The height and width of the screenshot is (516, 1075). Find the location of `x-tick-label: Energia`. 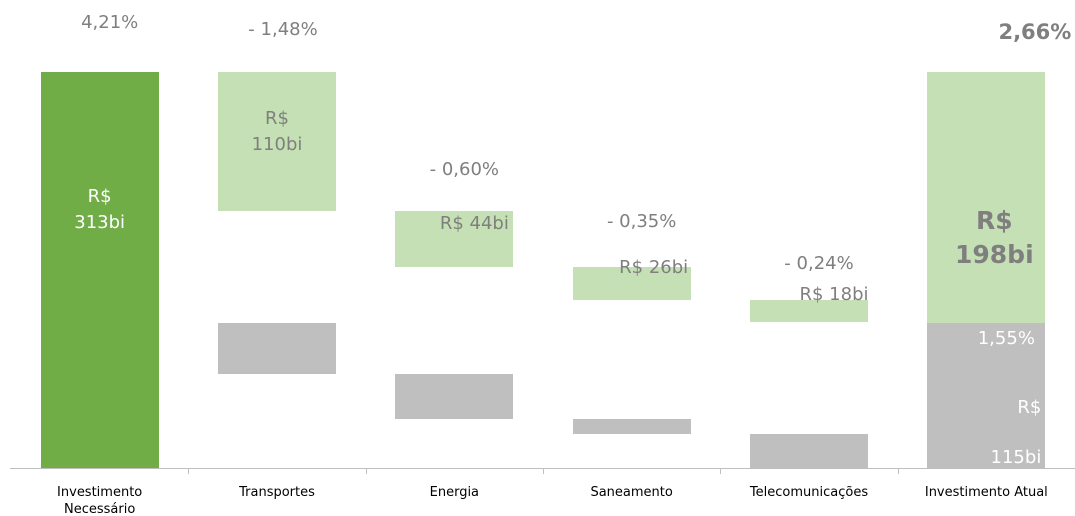

x-tick-label: Energia is located at coordinates (454, 492).